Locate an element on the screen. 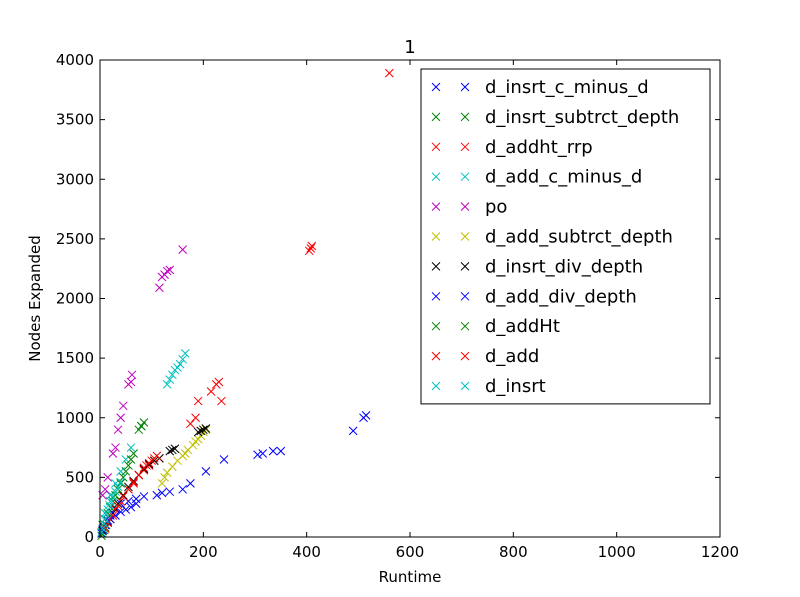 This screenshot has width=800, height=597. x-tick-label: 1000 is located at coordinates (617, 552).